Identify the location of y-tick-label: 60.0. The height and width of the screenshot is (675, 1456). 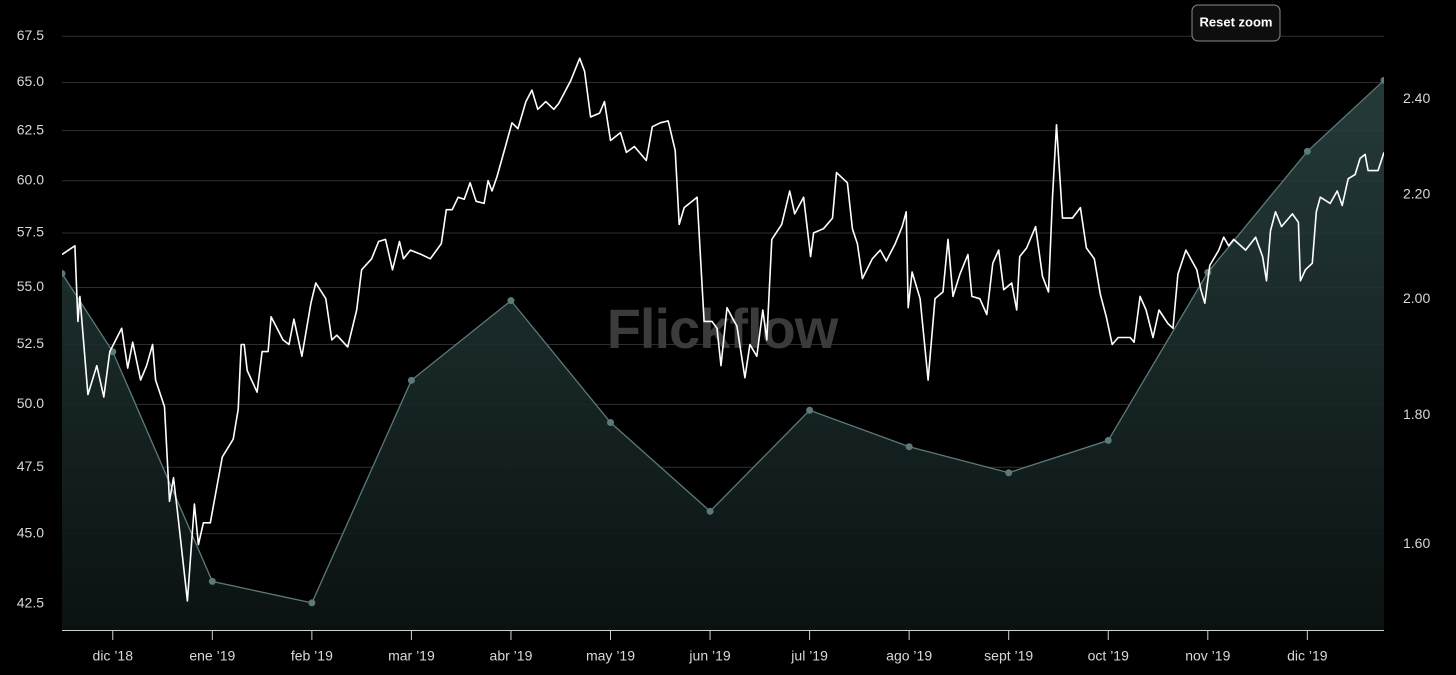
(30, 179).